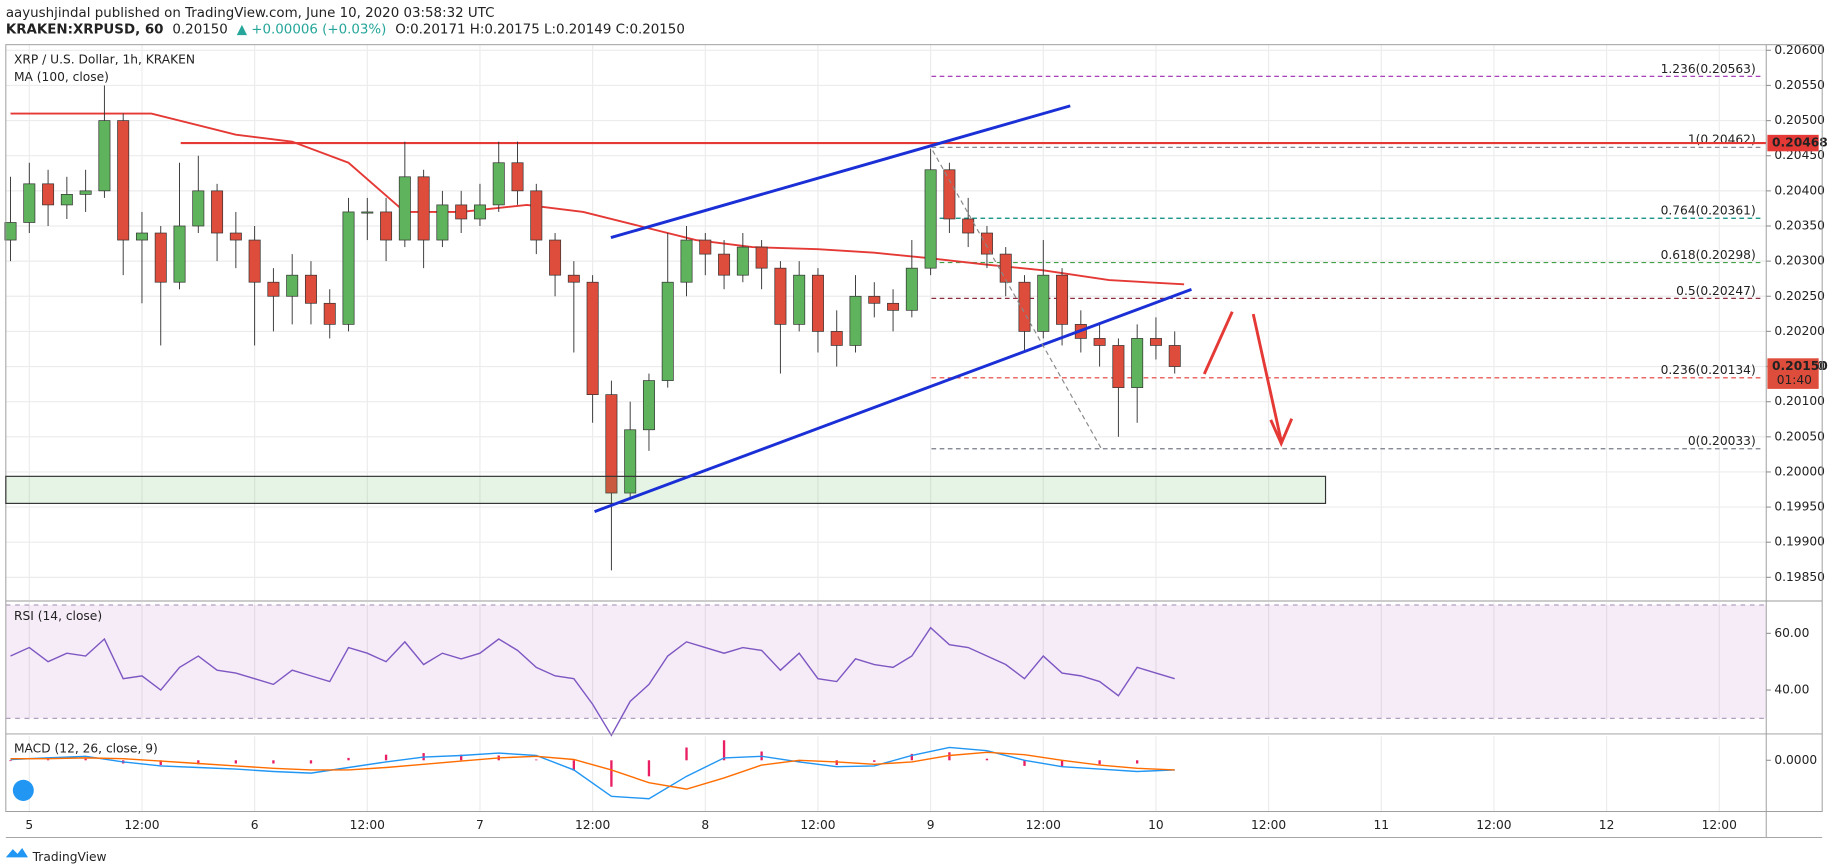  I want to click on countdown: 01:40, so click(1794, 380).